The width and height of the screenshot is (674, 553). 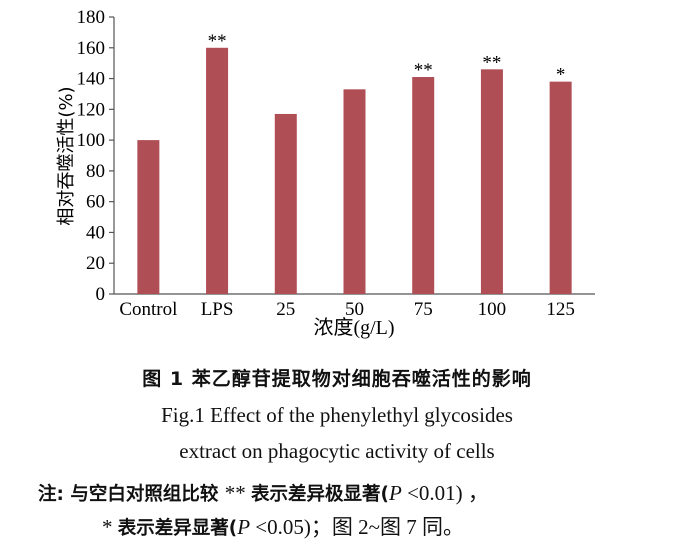 I want to click on x-axis-label: 浓度(g/L), so click(x=353, y=327).